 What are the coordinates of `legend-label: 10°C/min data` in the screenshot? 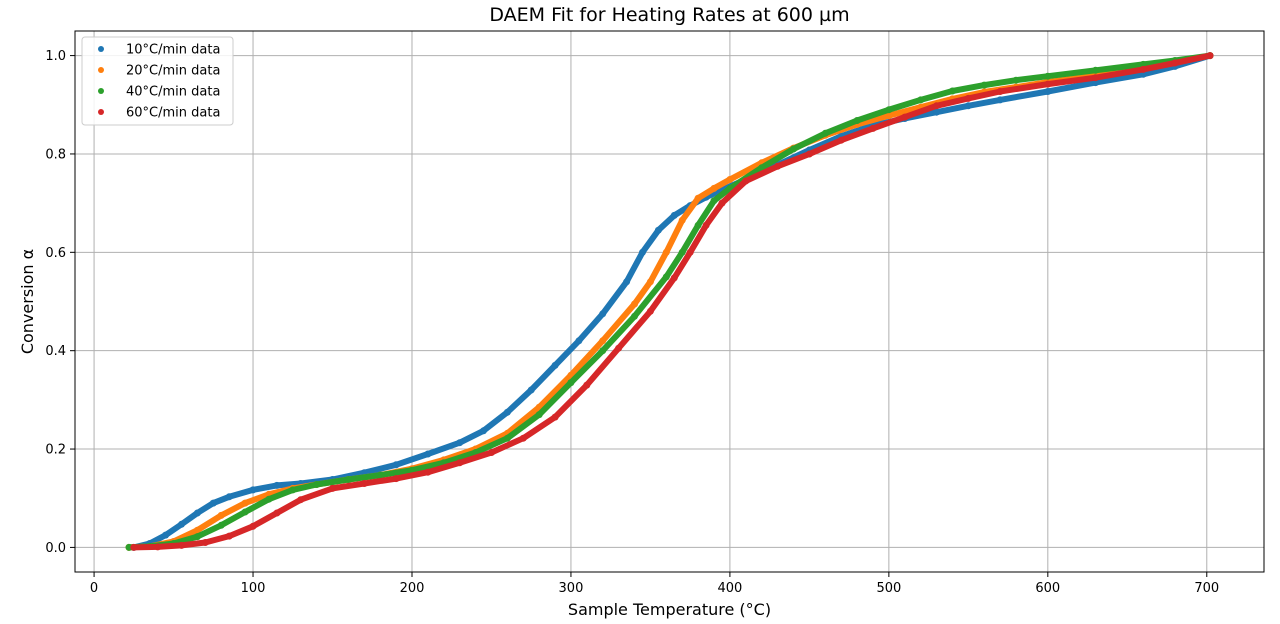 It's located at (173, 50).